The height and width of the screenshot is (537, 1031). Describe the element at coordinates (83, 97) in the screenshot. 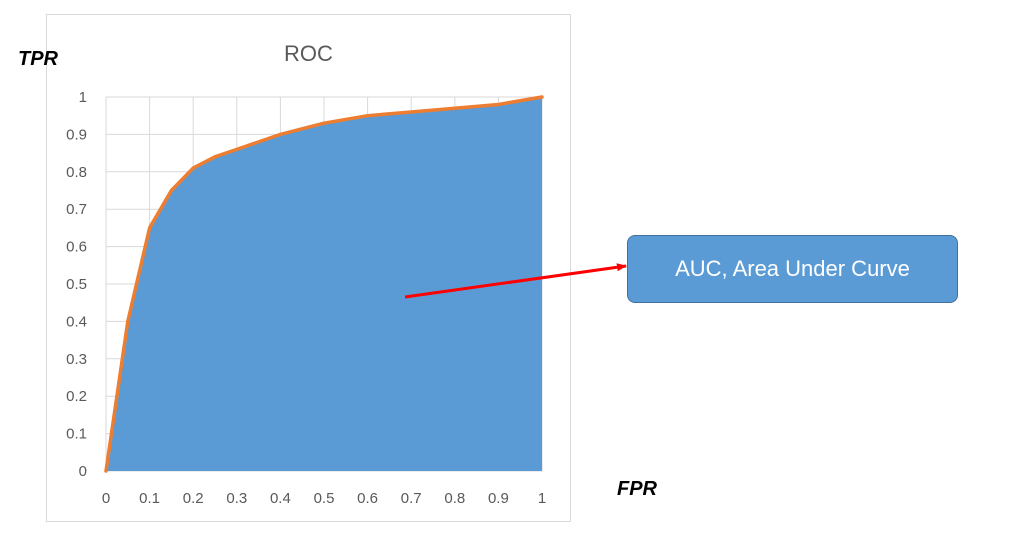

I see `y-tick-label: 1` at that location.